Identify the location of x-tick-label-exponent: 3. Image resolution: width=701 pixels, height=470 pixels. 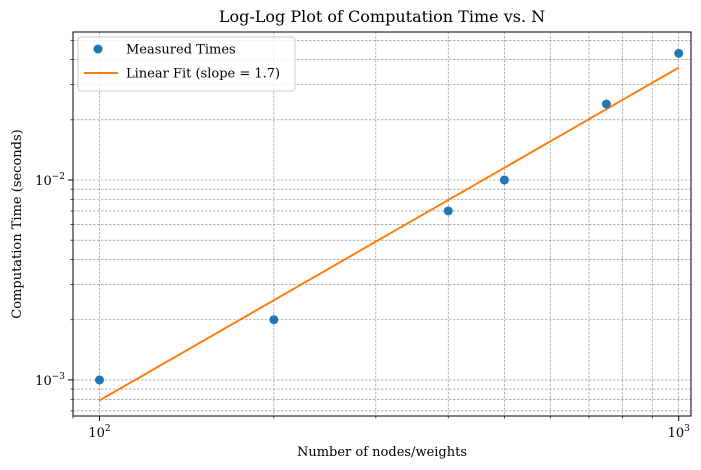
(687, 429).